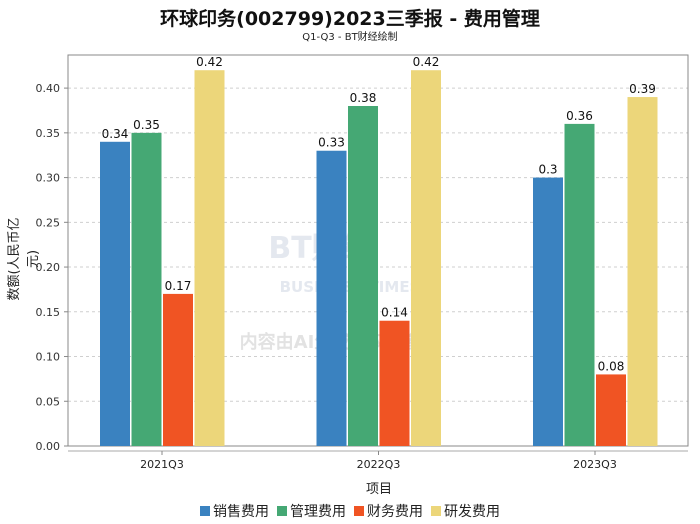 The width and height of the screenshot is (700, 524). I want to click on data-label: 0.38, so click(363, 98).